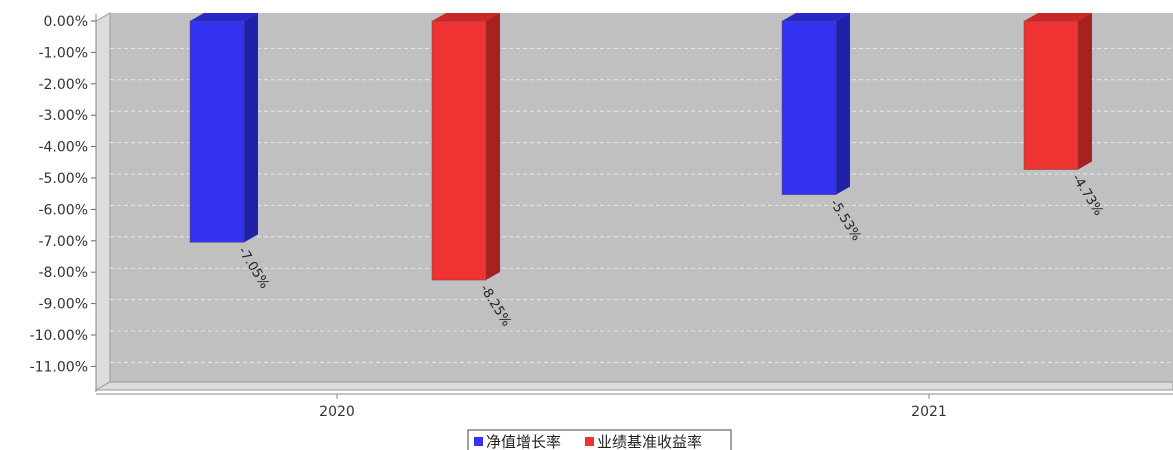  Describe the element at coordinates (63, 85) in the screenshot. I see `y-tick-label: -2.00%` at that location.